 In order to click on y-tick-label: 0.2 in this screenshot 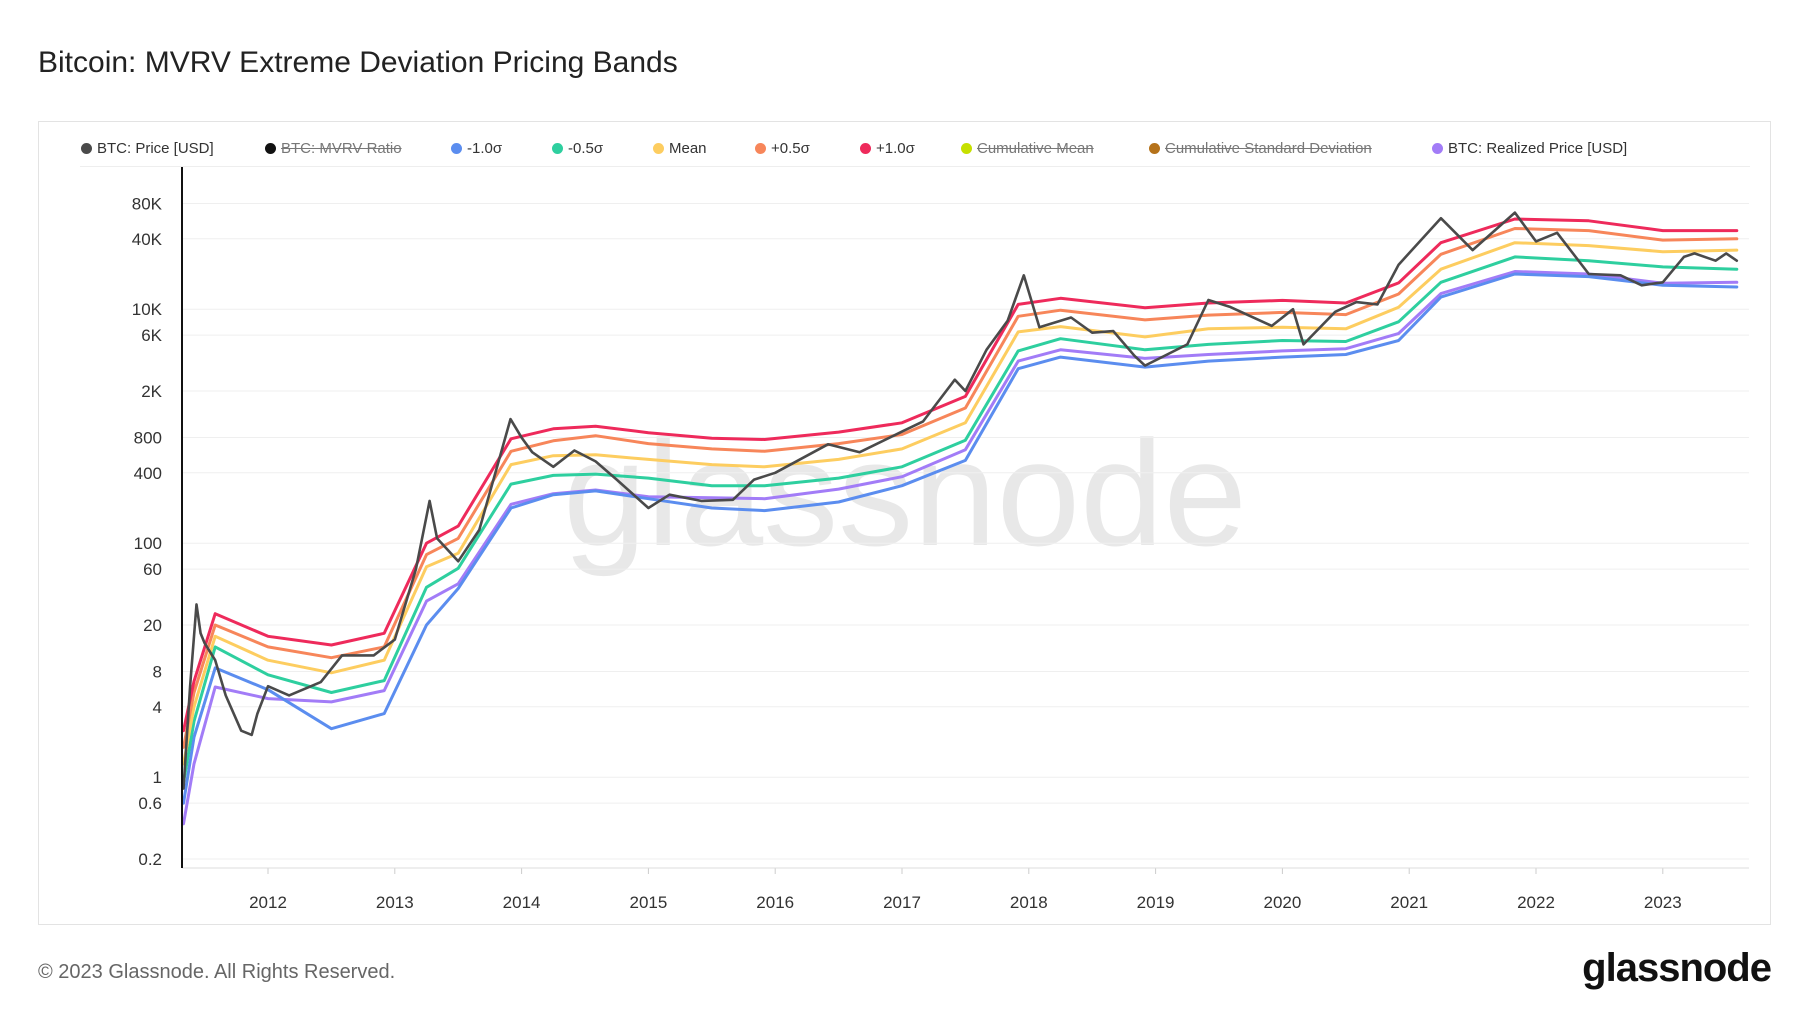, I will do `click(150, 859)`.